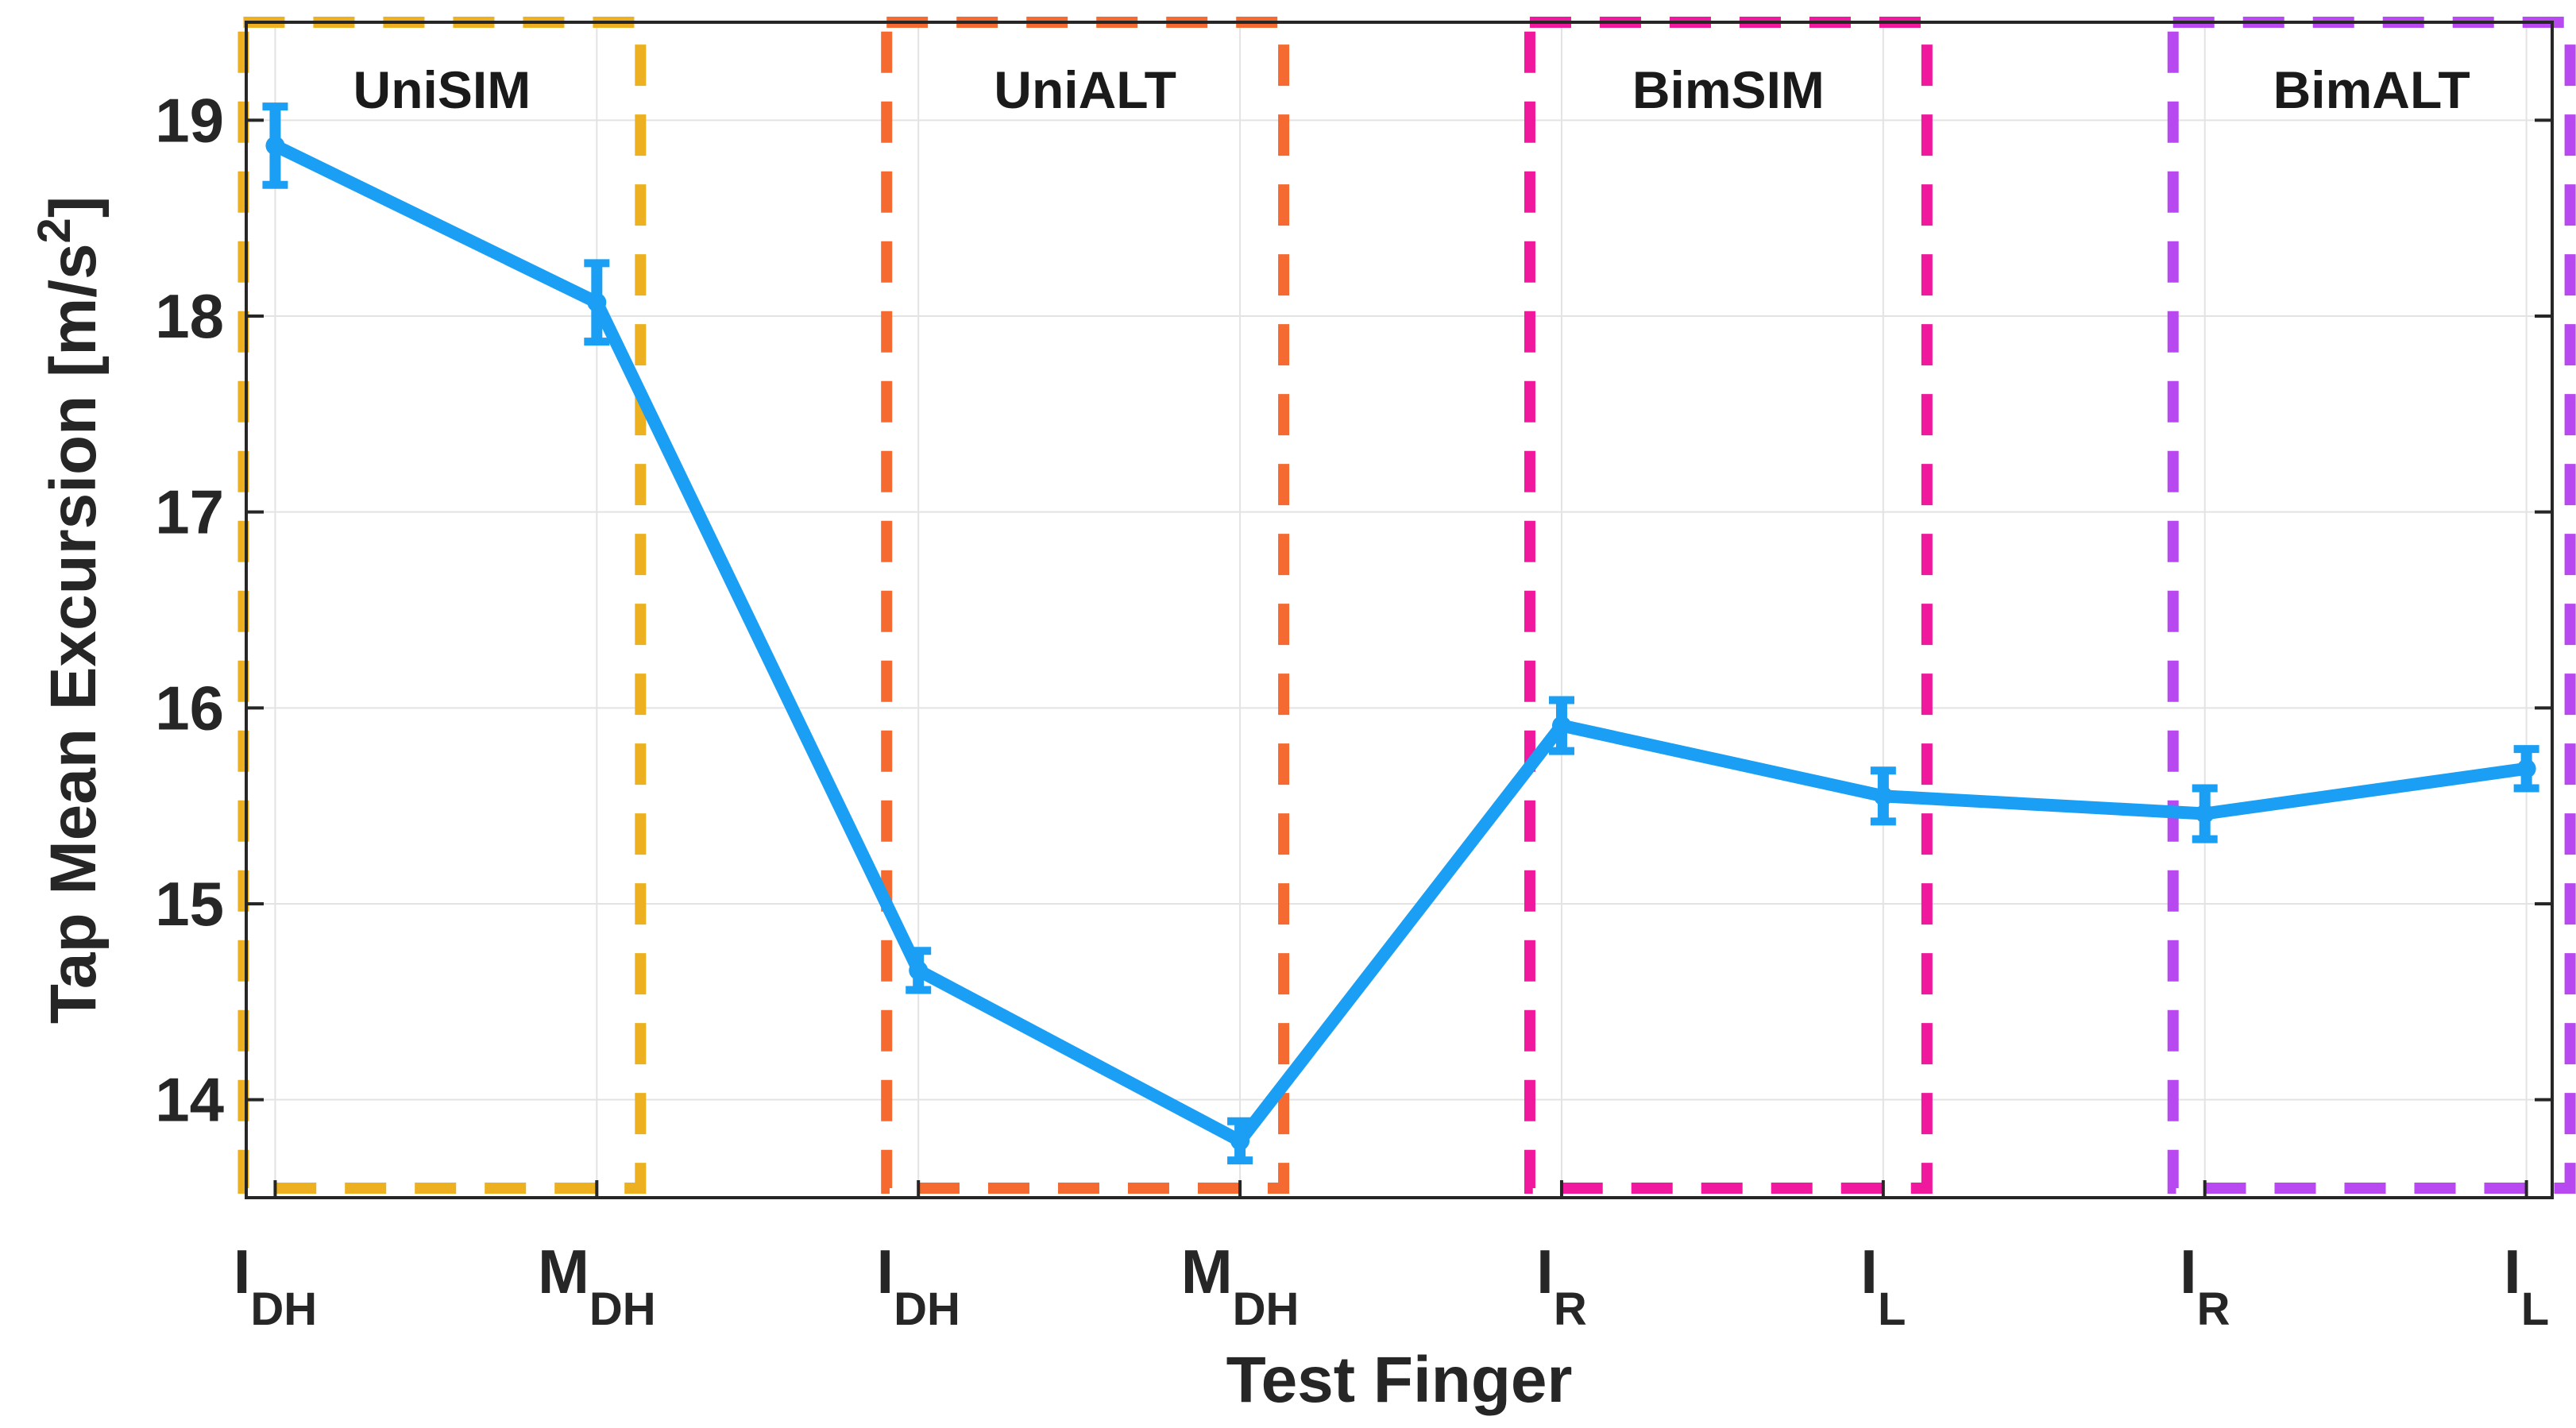  I want to click on y-axis-title-close: ], so click(73, 207).